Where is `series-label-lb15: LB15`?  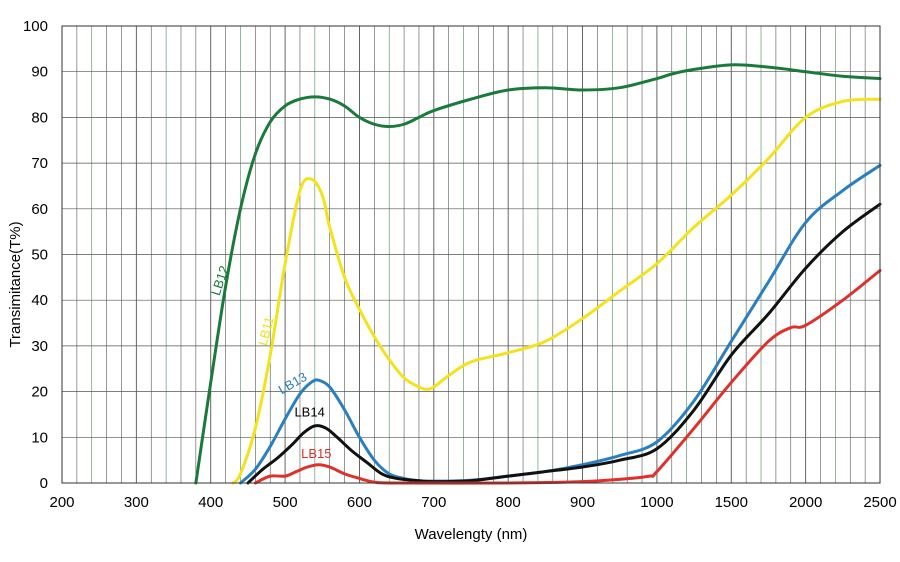
series-label-lb15: LB15 is located at coordinates (316, 453).